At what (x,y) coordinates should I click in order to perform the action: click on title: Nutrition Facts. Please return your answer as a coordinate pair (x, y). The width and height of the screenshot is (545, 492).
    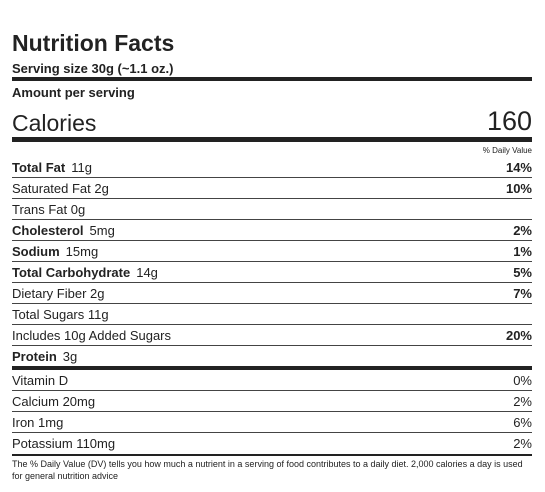
    Looking at the image, I should click on (93, 43).